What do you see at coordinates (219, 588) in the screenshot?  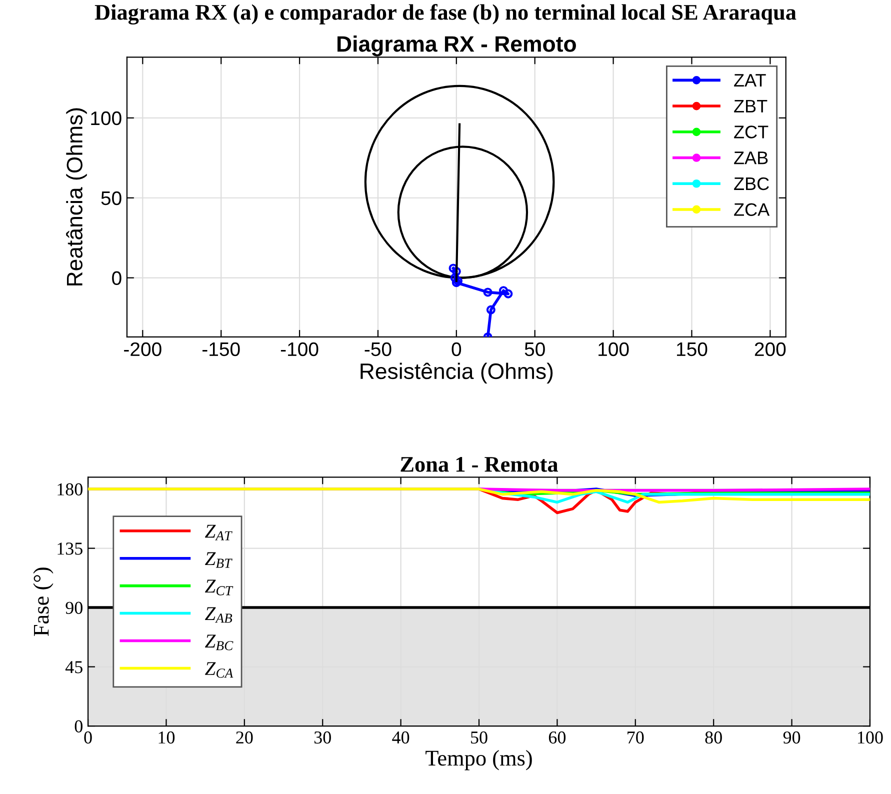 I see `legend-label: Z$_{CT}$` at bounding box center [219, 588].